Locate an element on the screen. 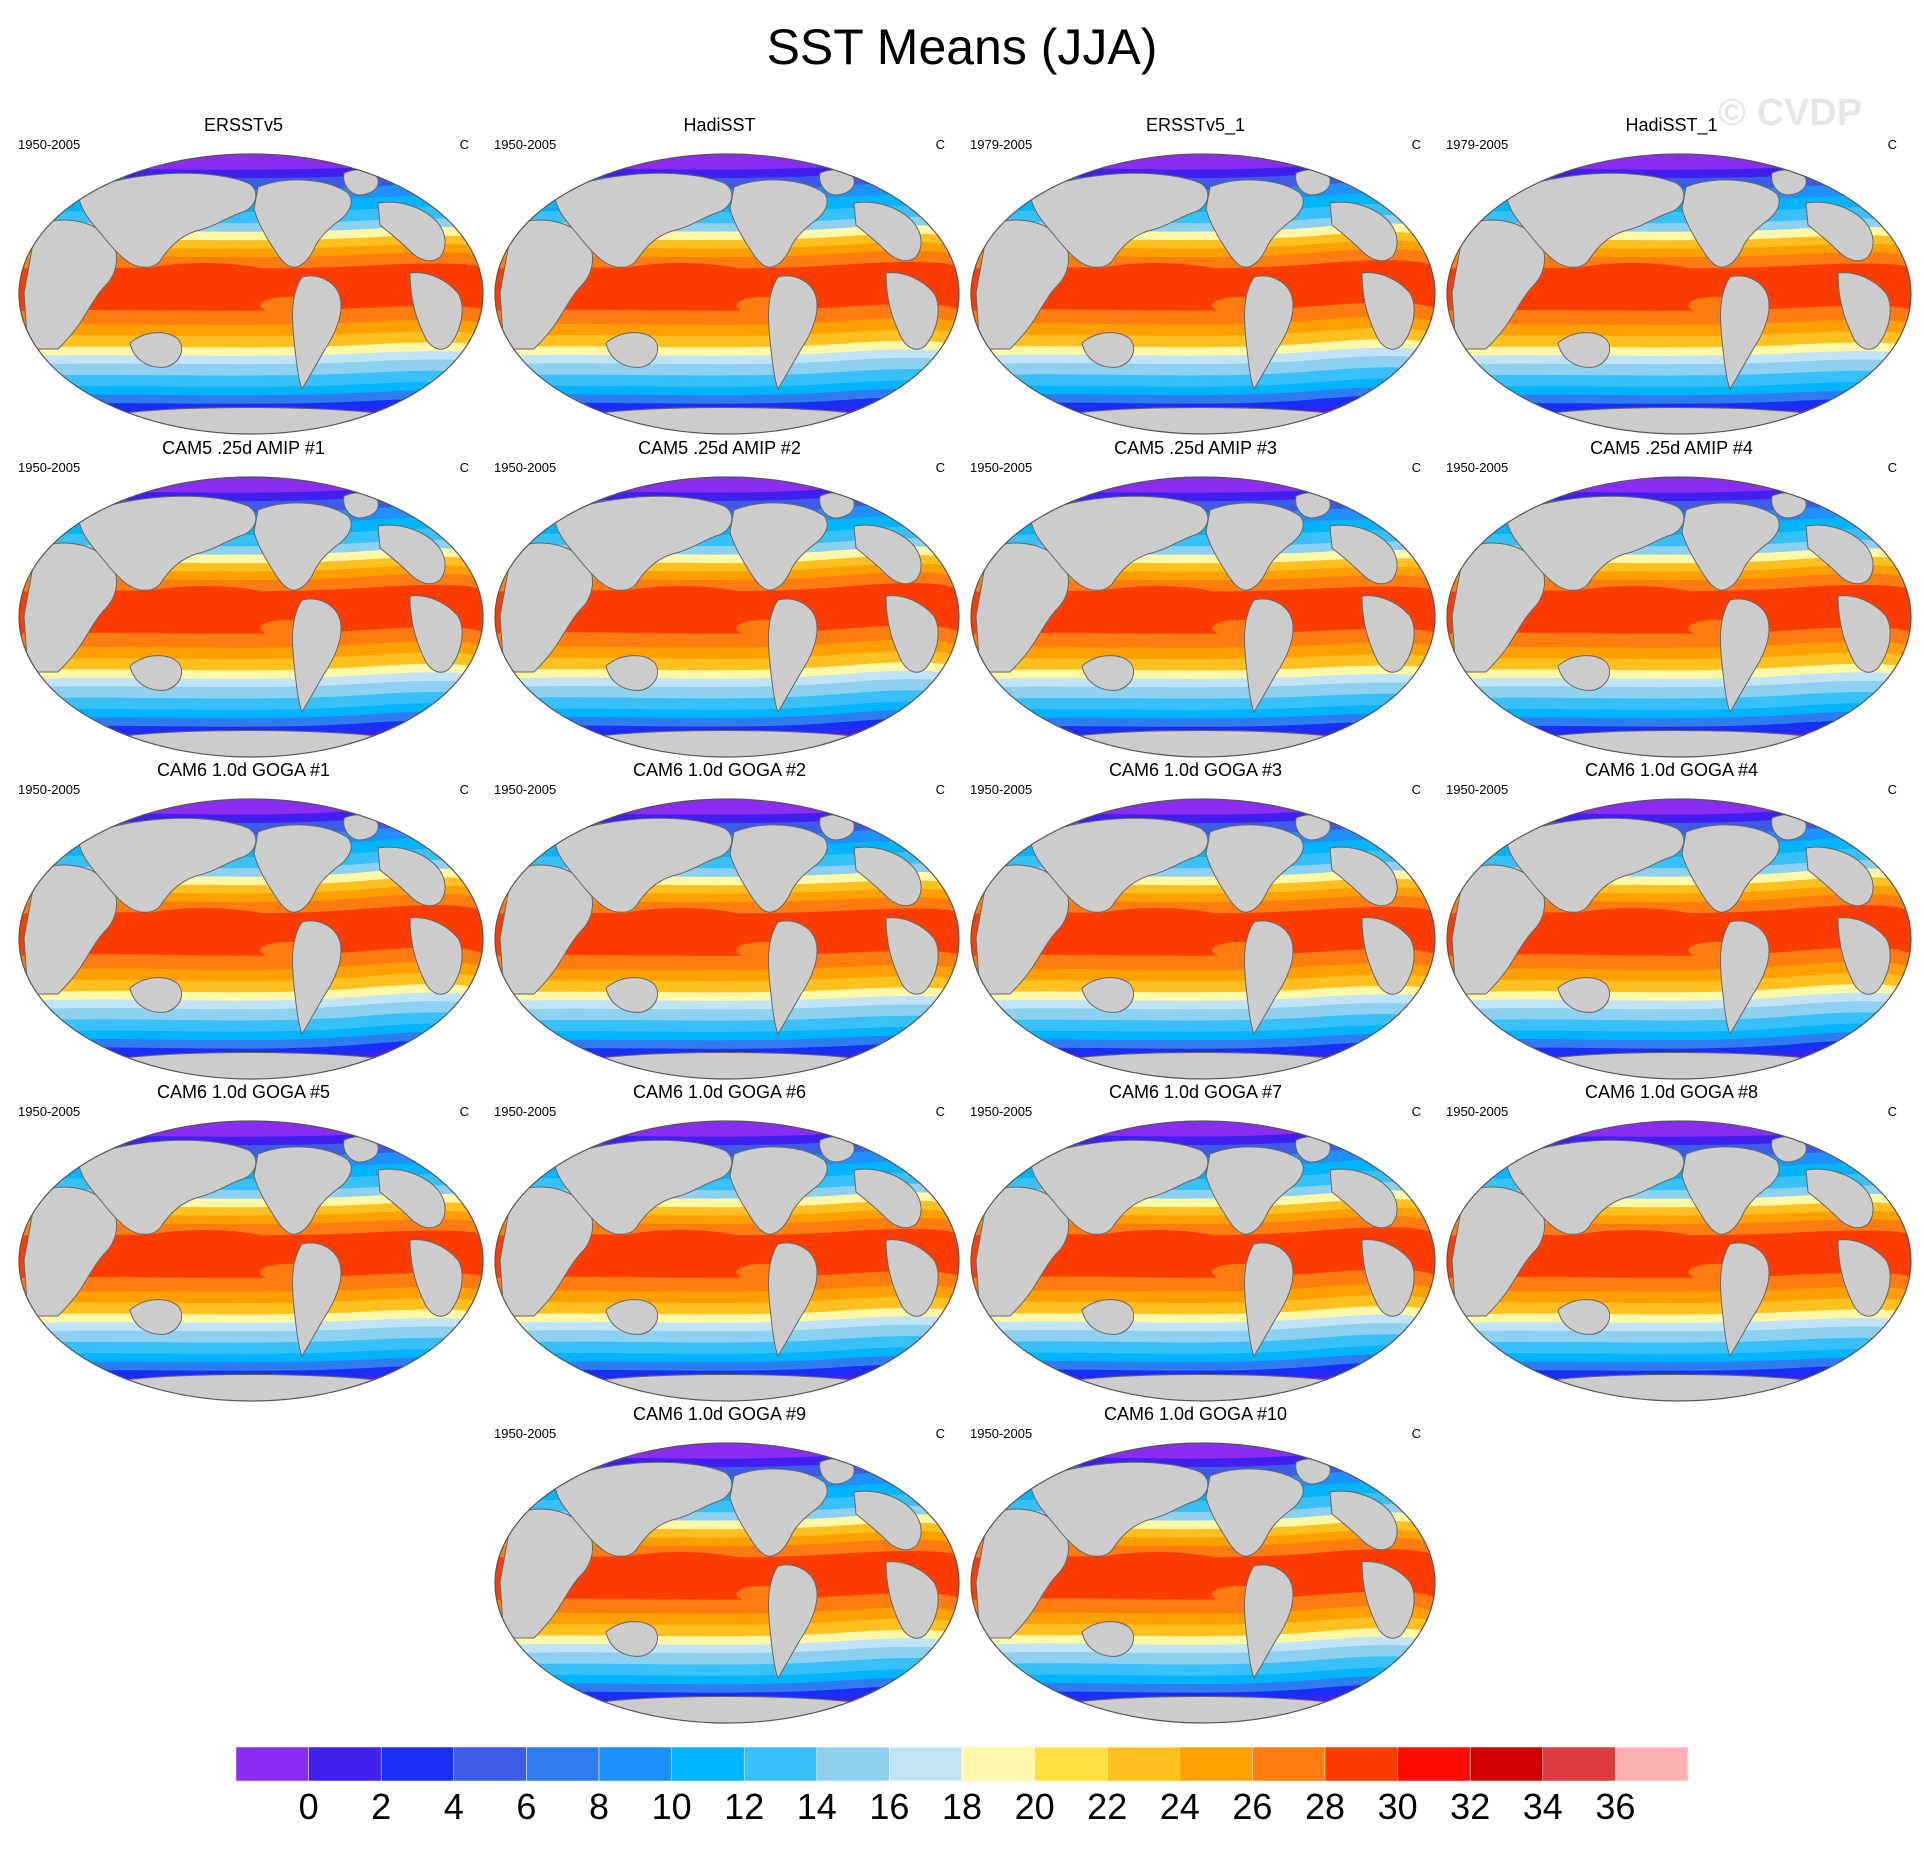  colorbar-tick-label: 0 is located at coordinates (309, 1806).